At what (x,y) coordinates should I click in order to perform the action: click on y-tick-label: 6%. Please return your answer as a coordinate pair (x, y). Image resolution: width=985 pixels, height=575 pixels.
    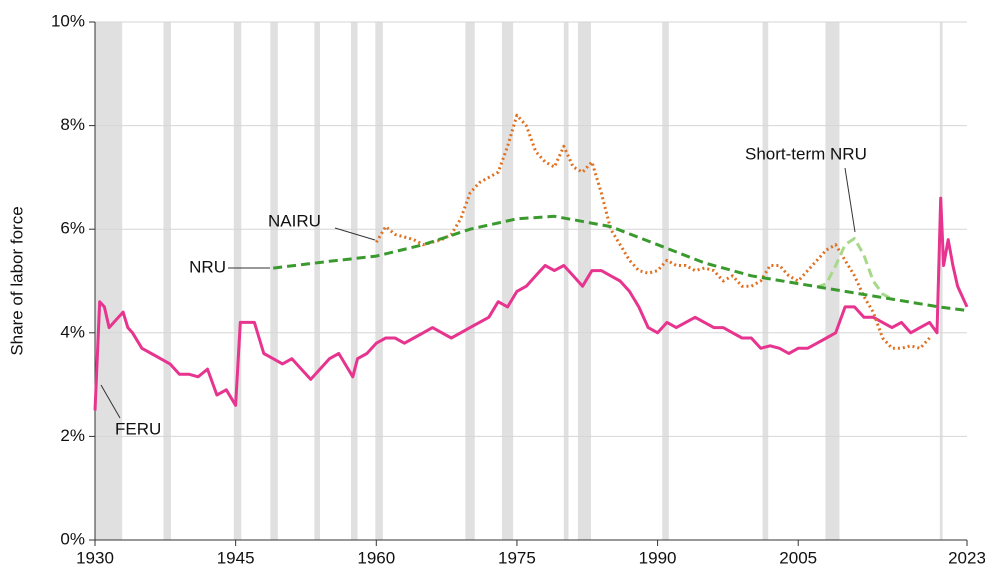
    Looking at the image, I should click on (72, 228).